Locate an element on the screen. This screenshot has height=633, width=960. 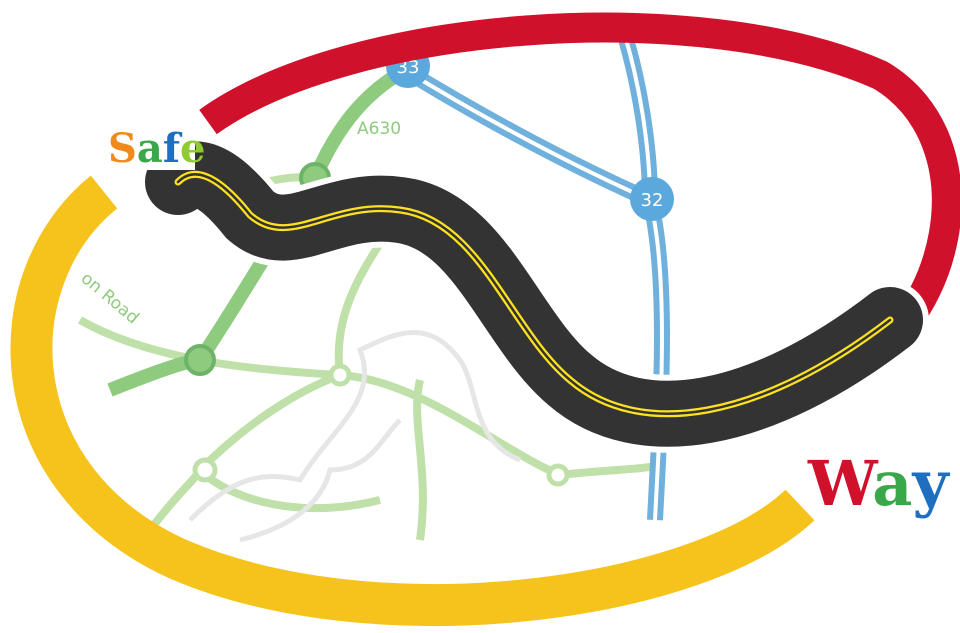
junction-label: 32 is located at coordinates (652, 200).